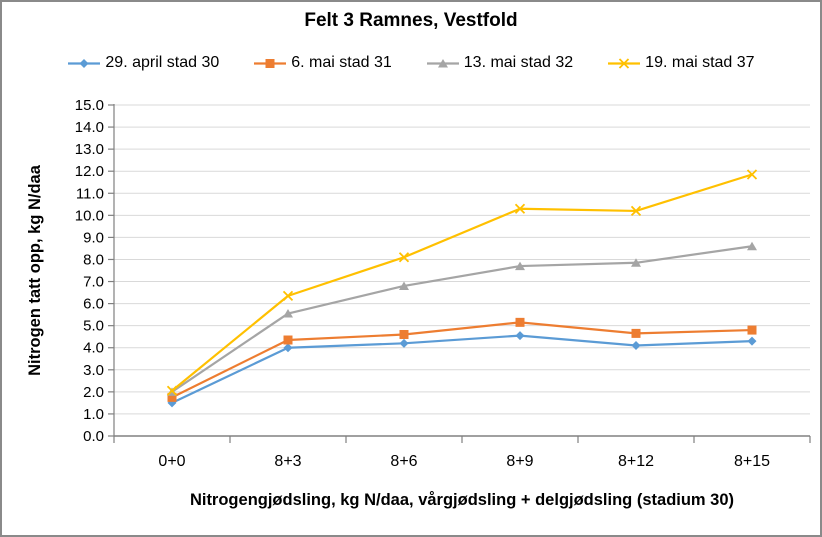 Image resolution: width=822 pixels, height=537 pixels. Describe the element at coordinates (403, 461) in the screenshot. I see `x-tick-label: 8+6` at that location.